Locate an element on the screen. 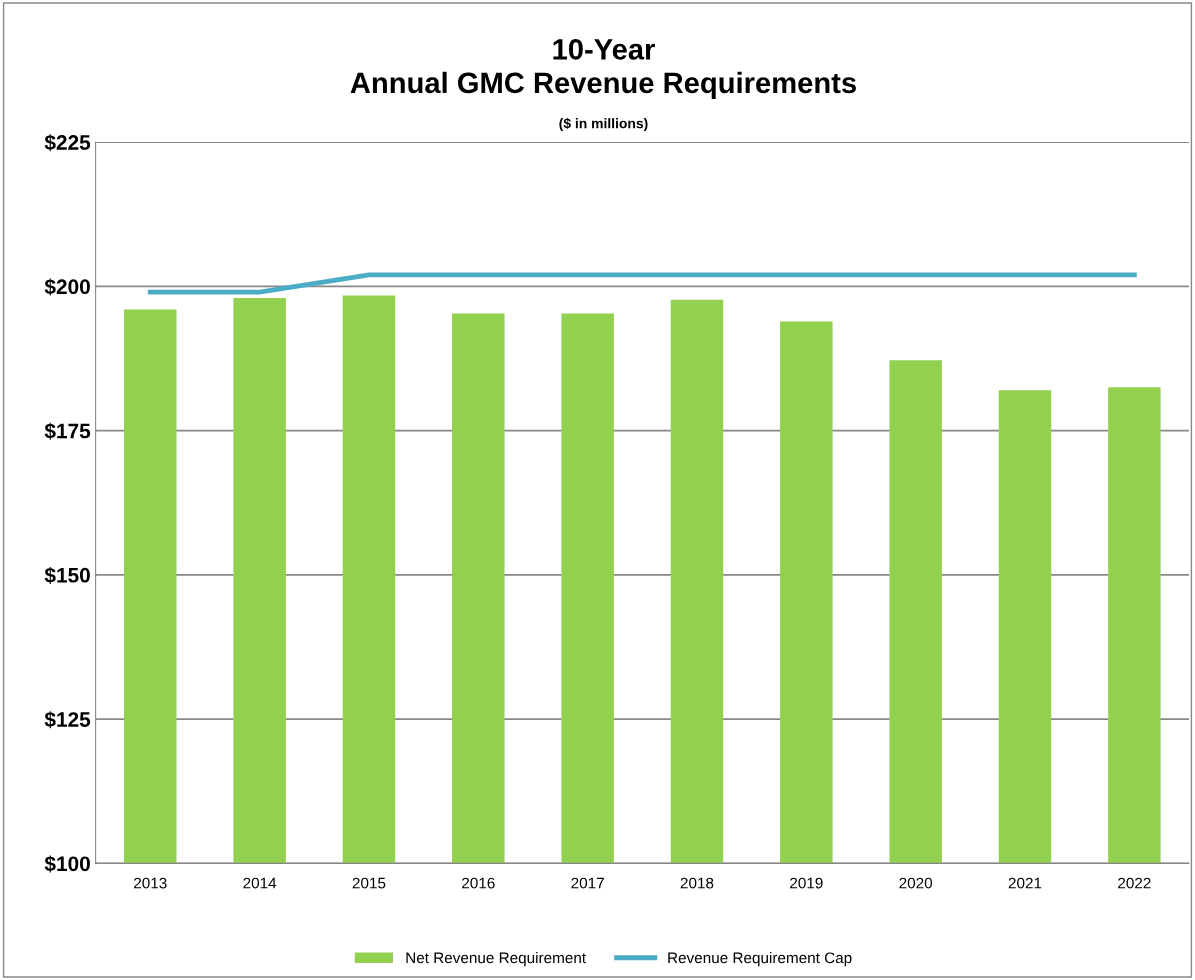 The height and width of the screenshot is (980, 1195). y-tick-label: $175 is located at coordinates (67, 431).